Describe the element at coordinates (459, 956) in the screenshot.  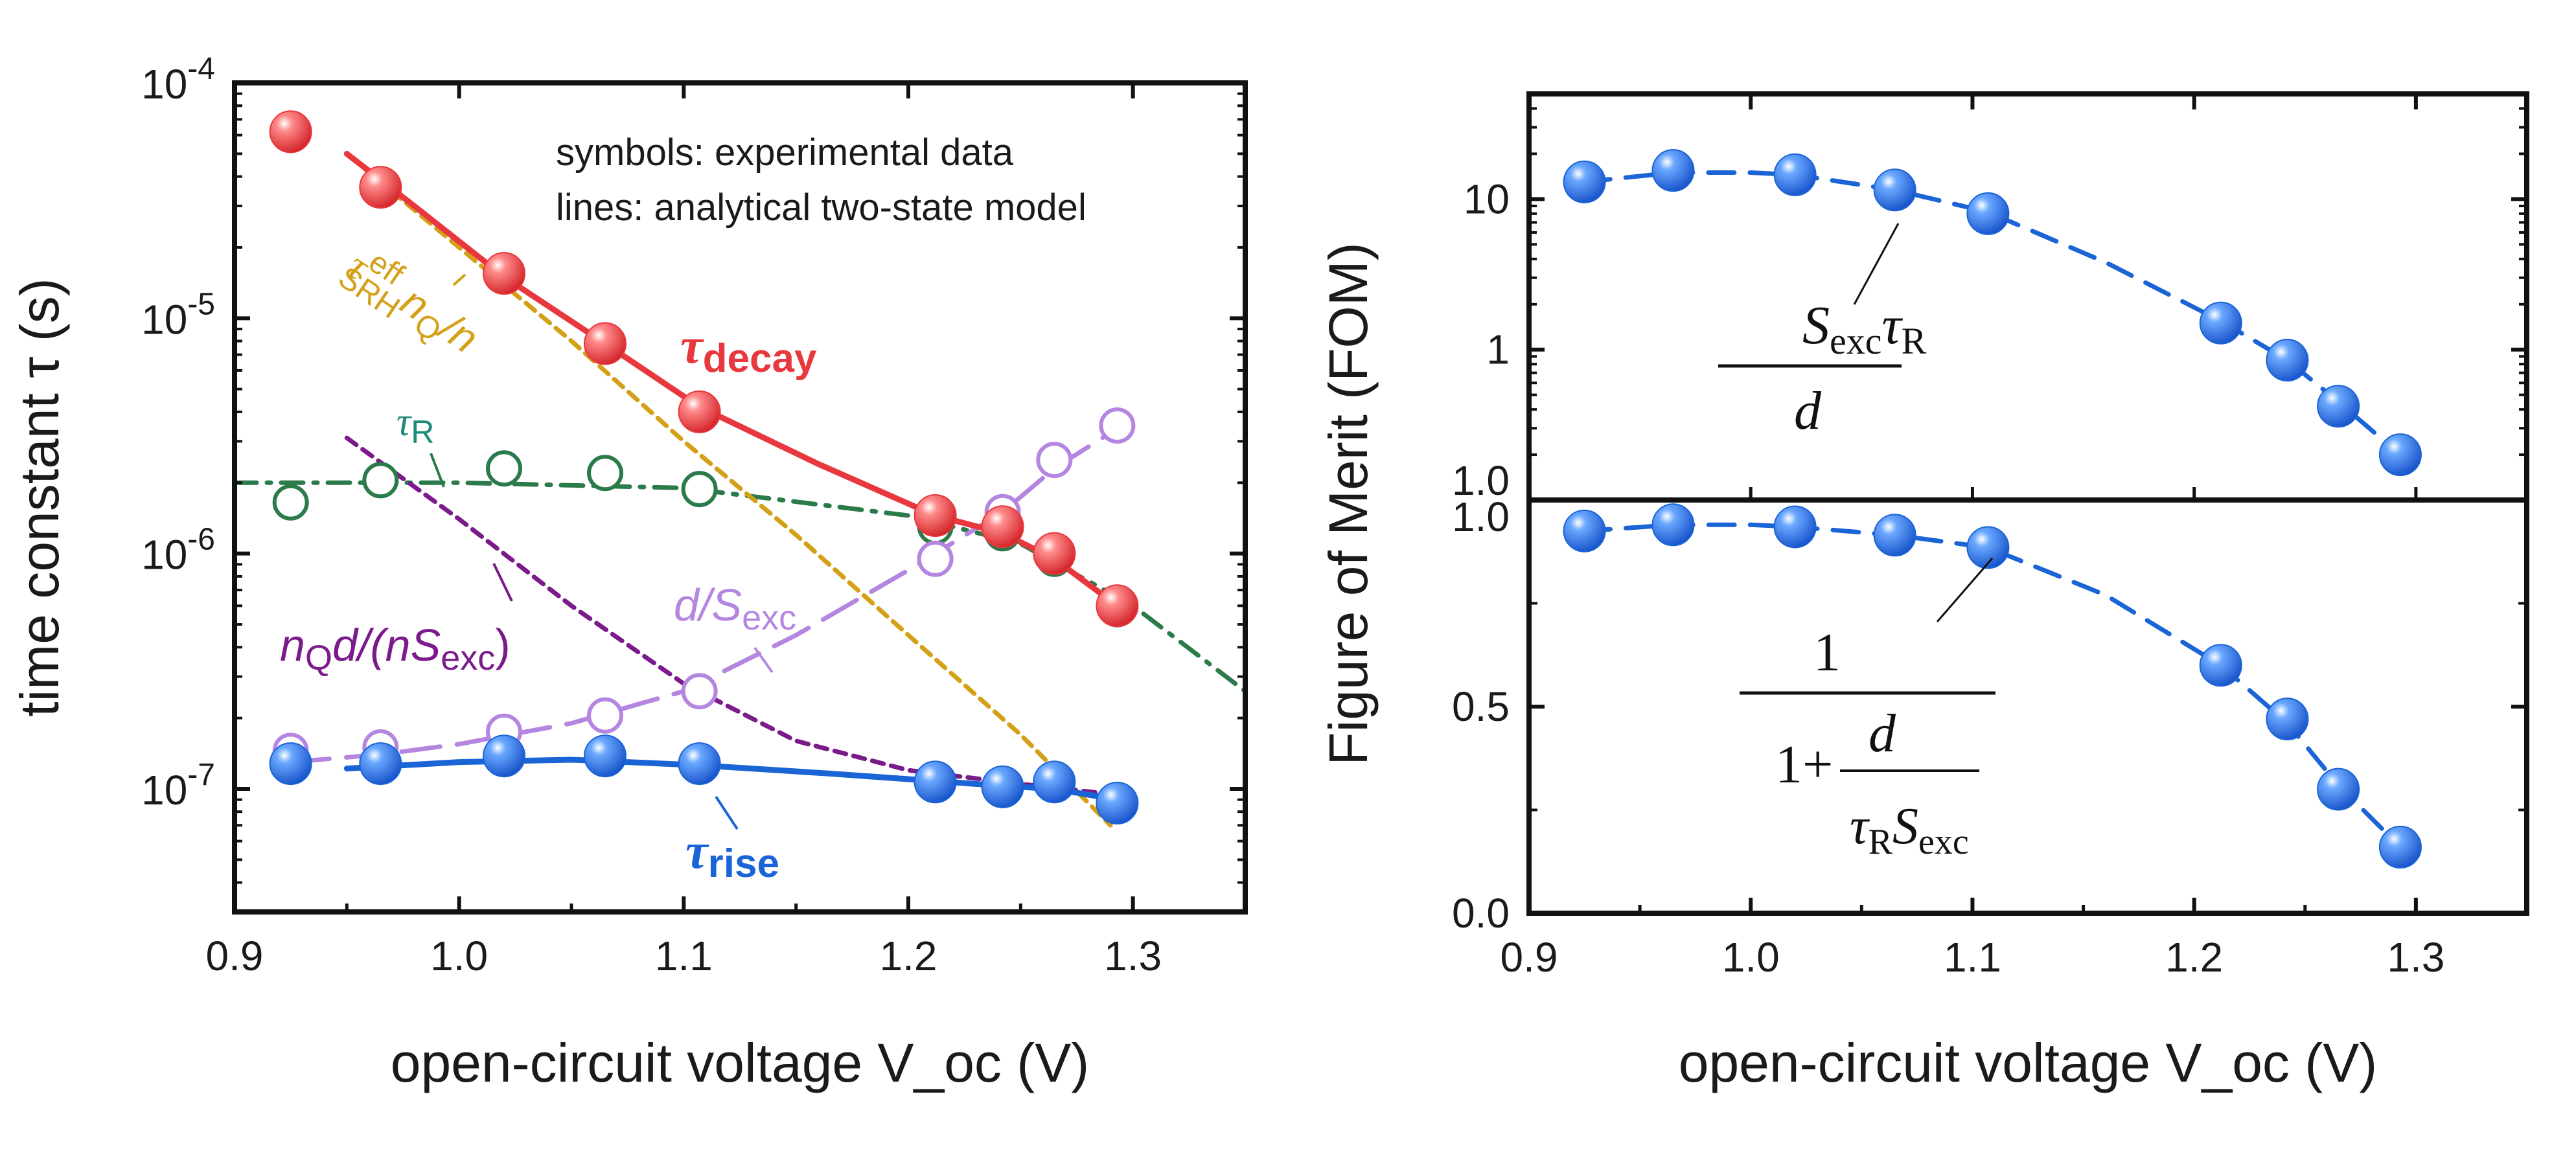
I see `left-x-tick-label: 1.0` at that location.